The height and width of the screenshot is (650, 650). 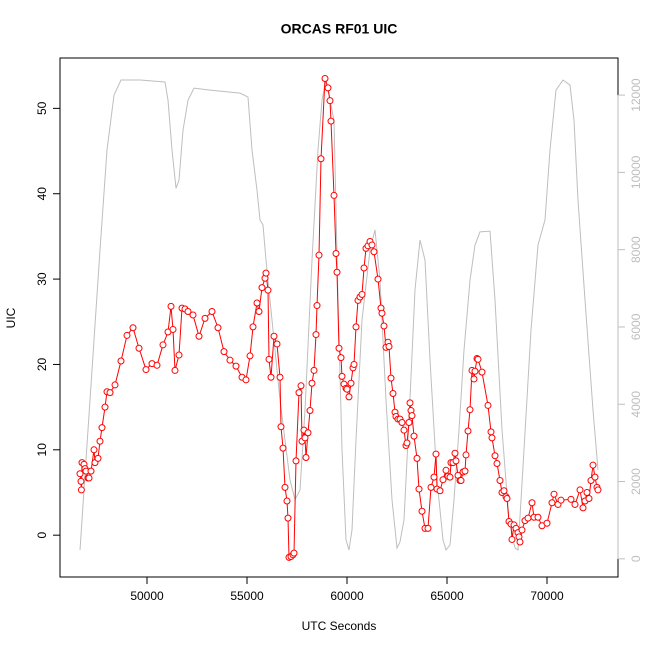 I want to click on y2-tick-label: 2000, so click(x=636, y=481).